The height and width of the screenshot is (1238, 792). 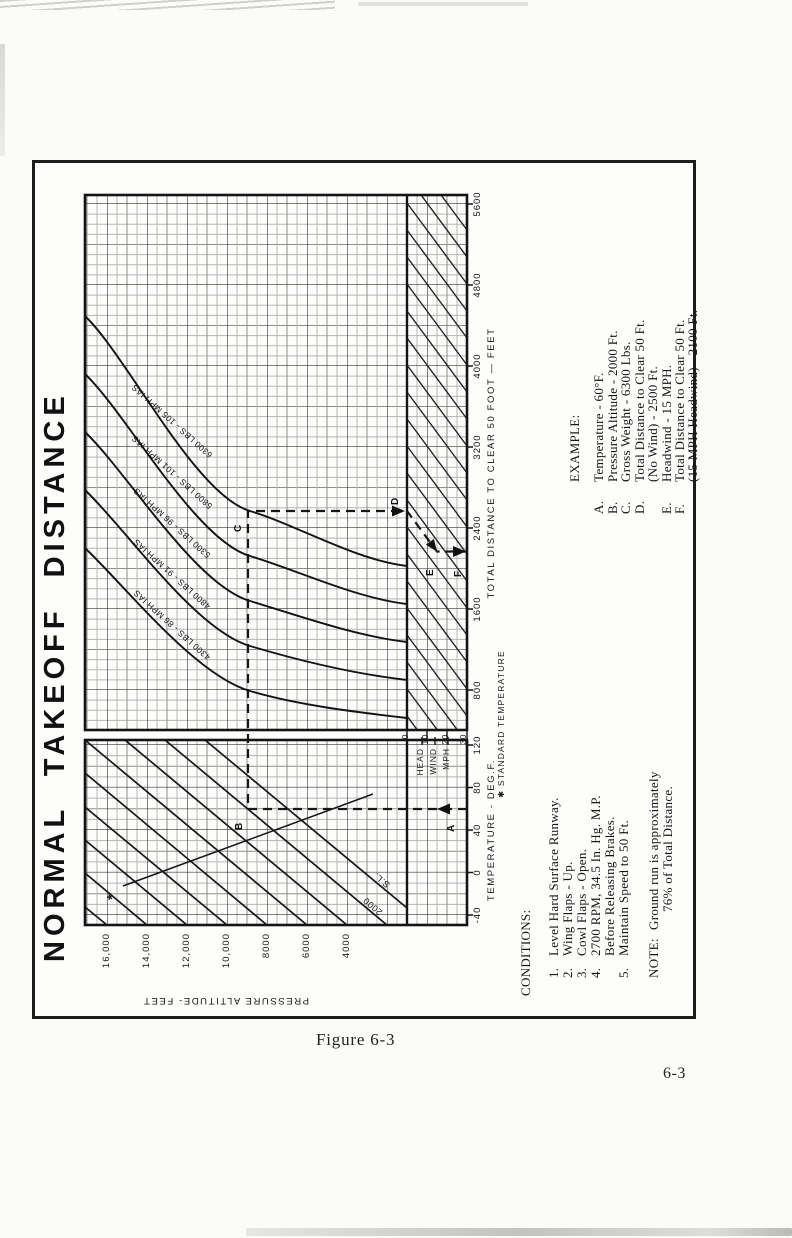 What do you see at coordinates (553, 876) in the screenshot?
I see `condition-text-1: Level Hard Surface Runway.` at bounding box center [553, 876].